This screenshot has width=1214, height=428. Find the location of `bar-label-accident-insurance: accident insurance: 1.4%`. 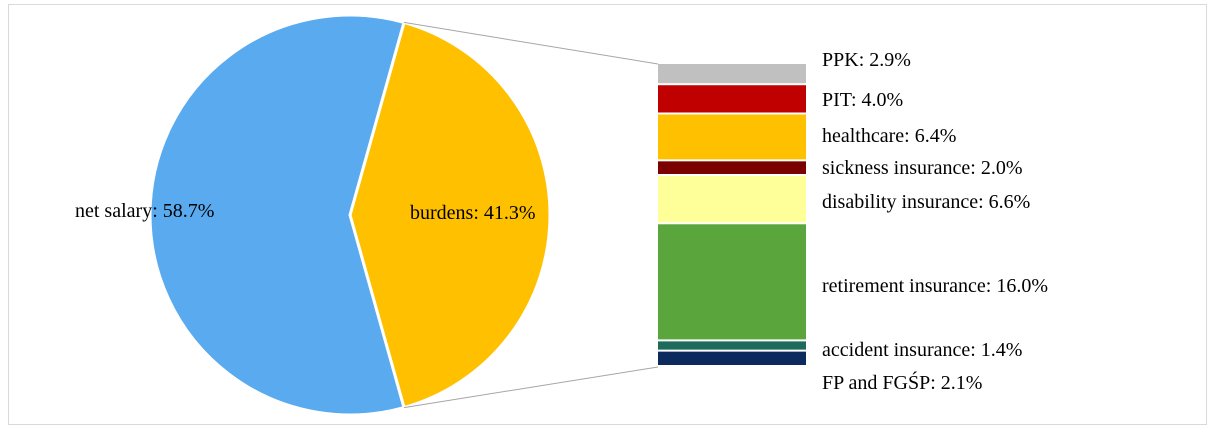

bar-label-accident-insurance: accident insurance: 1.4% is located at coordinates (922, 350).